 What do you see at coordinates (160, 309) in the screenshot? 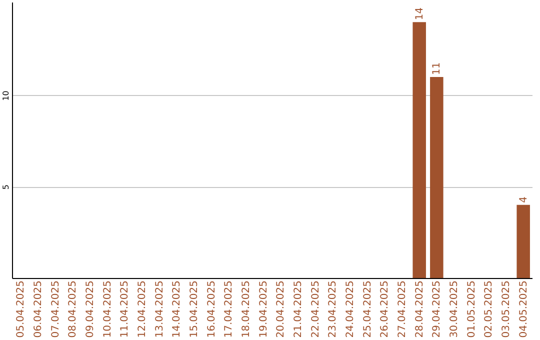
I see `x-tick-label: 13.04.2025` at bounding box center [160, 309].